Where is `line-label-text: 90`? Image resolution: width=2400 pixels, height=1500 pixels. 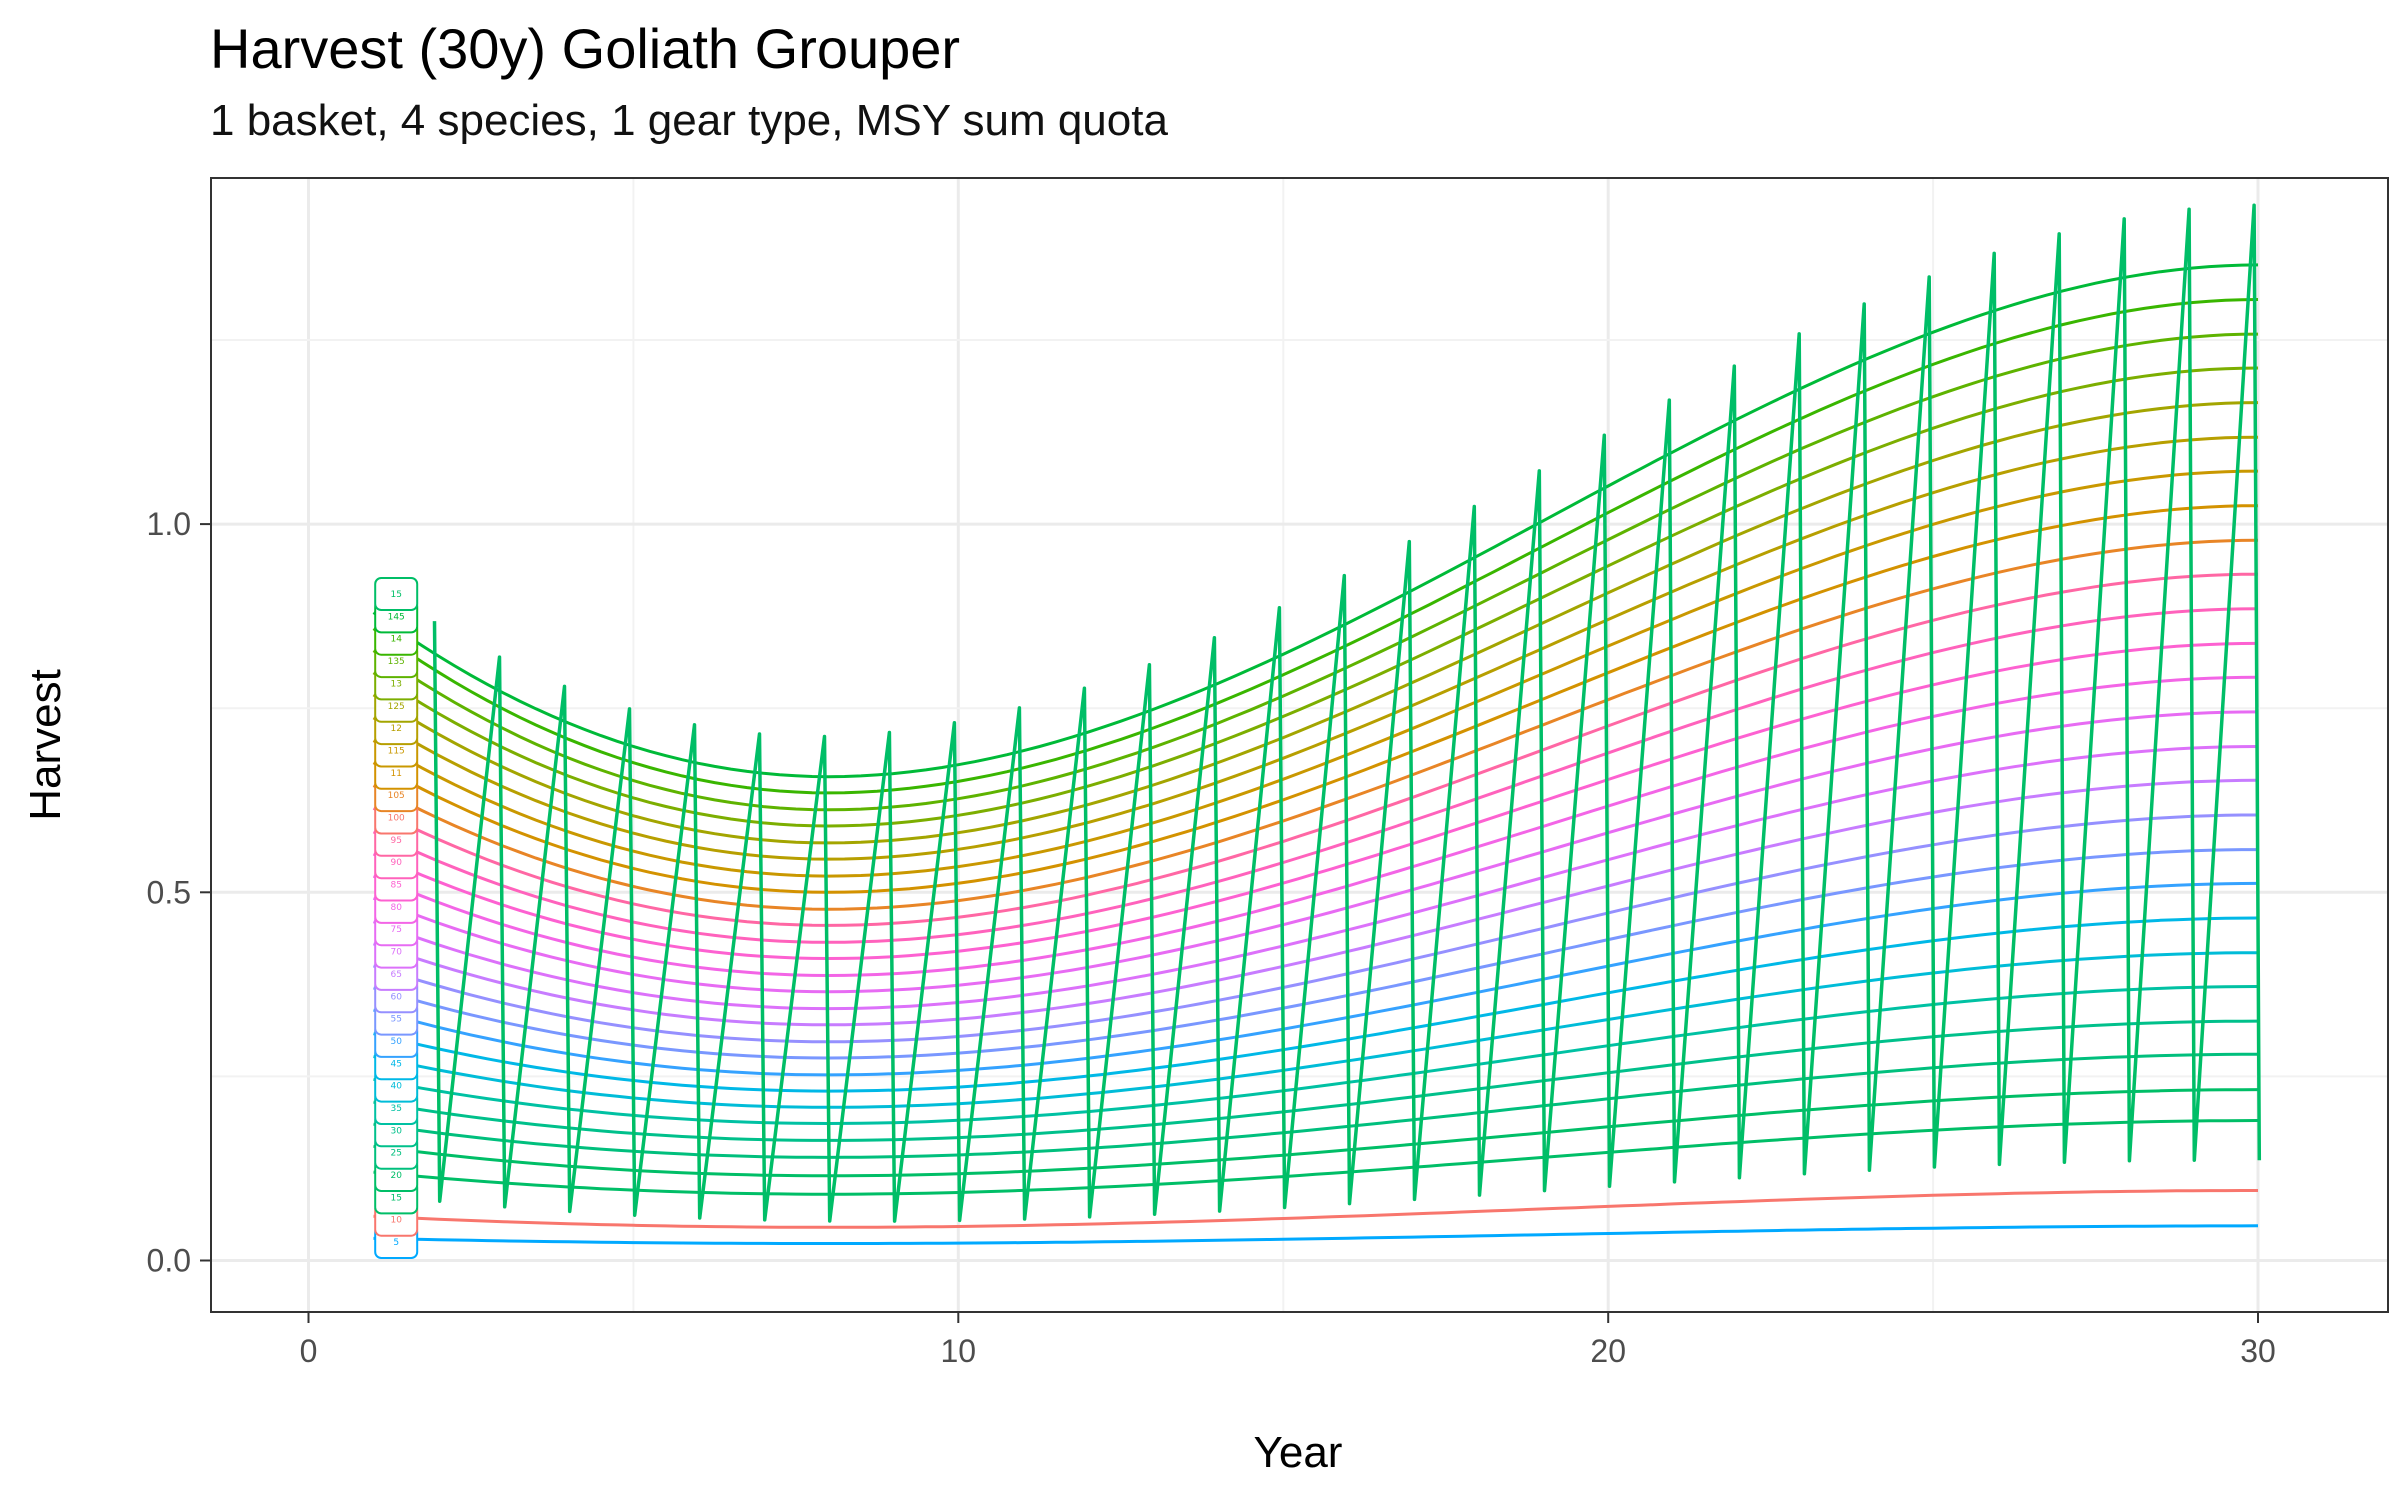
line-label-text: 90 is located at coordinates (396, 863).